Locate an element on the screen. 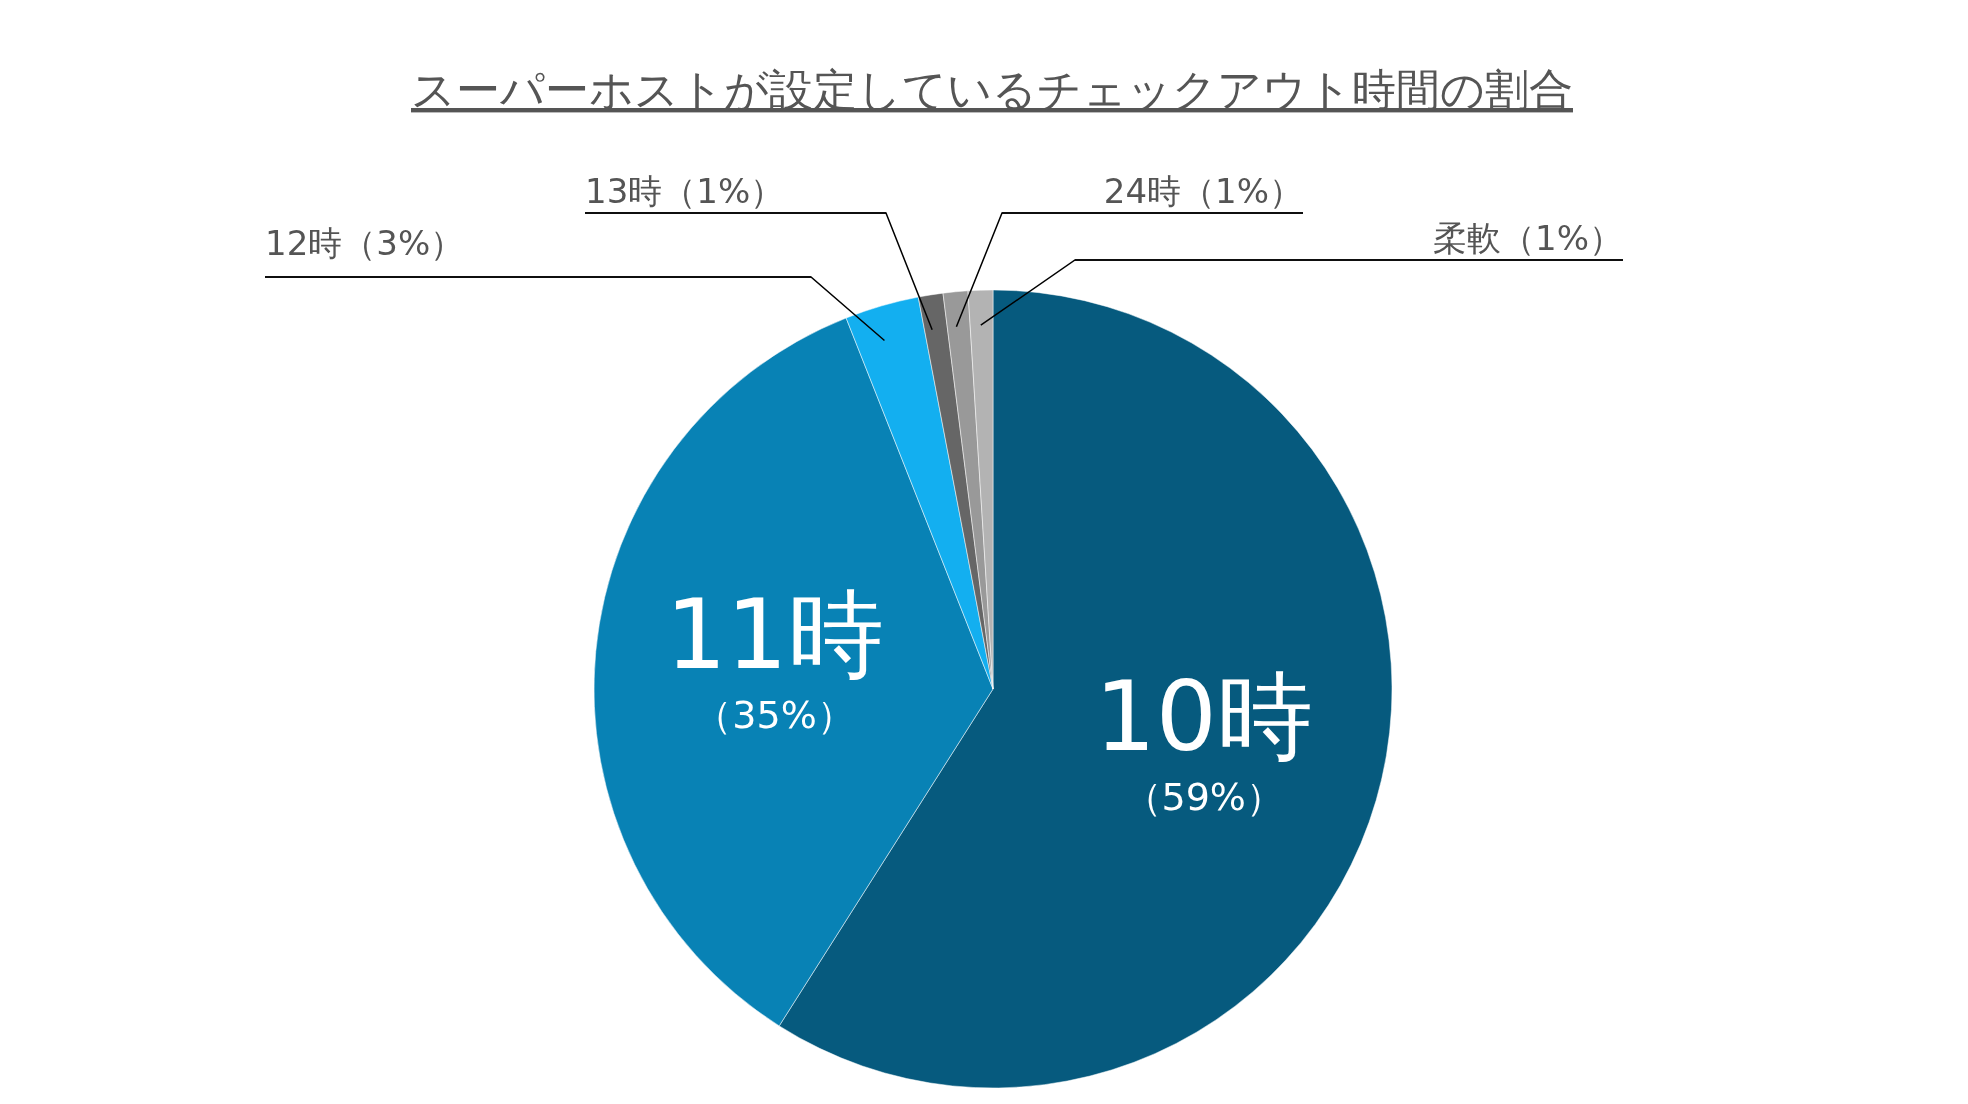 The height and width of the screenshot is (1104, 1968). data-label: （35%） is located at coordinates (774, 715).